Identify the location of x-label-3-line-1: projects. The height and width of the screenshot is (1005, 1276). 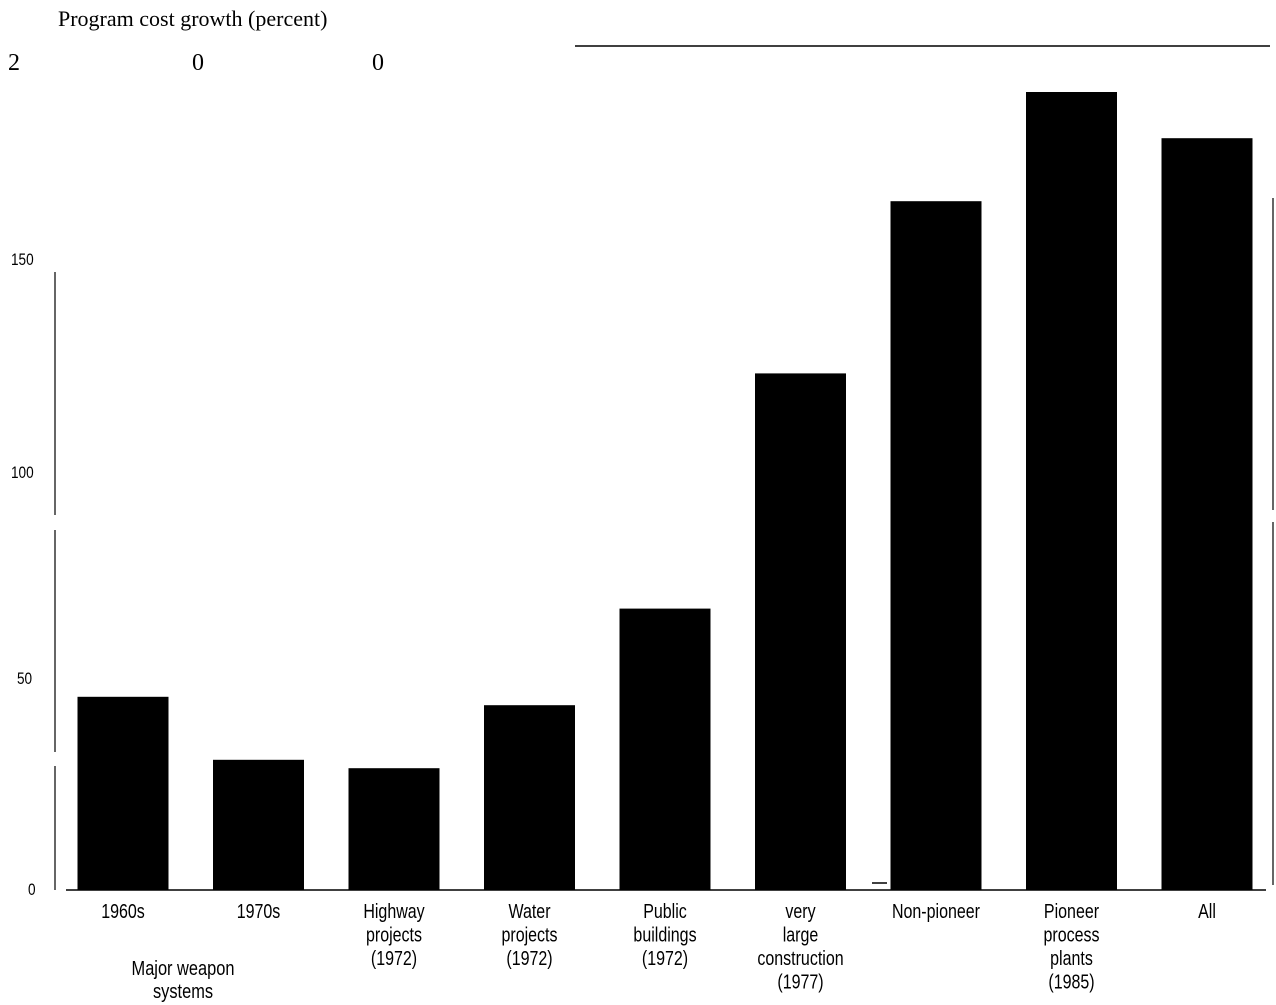
(529, 935).